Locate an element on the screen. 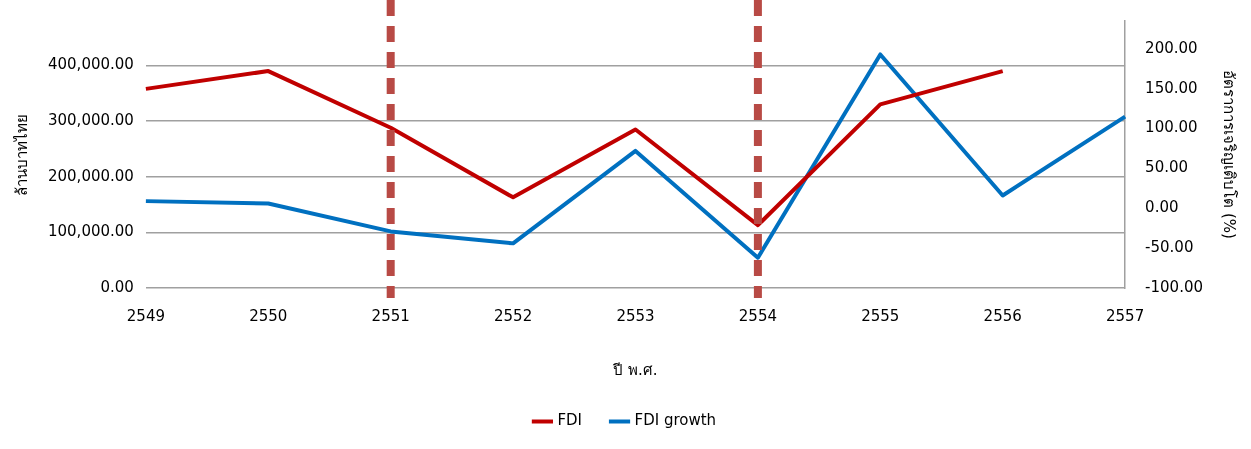  x-tick-label: 2551 is located at coordinates (390, 315).